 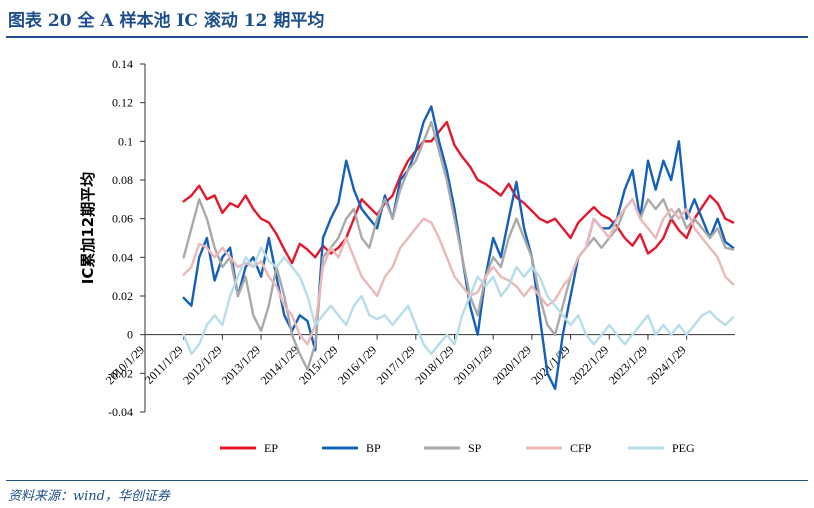 I want to click on legend-label-sp: SP, so click(x=475, y=448).